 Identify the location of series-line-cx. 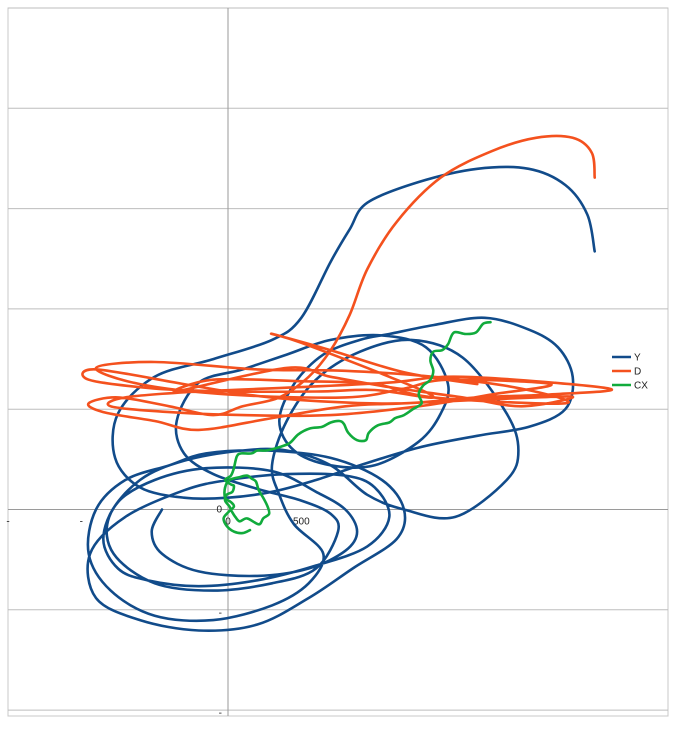
(357, 427).